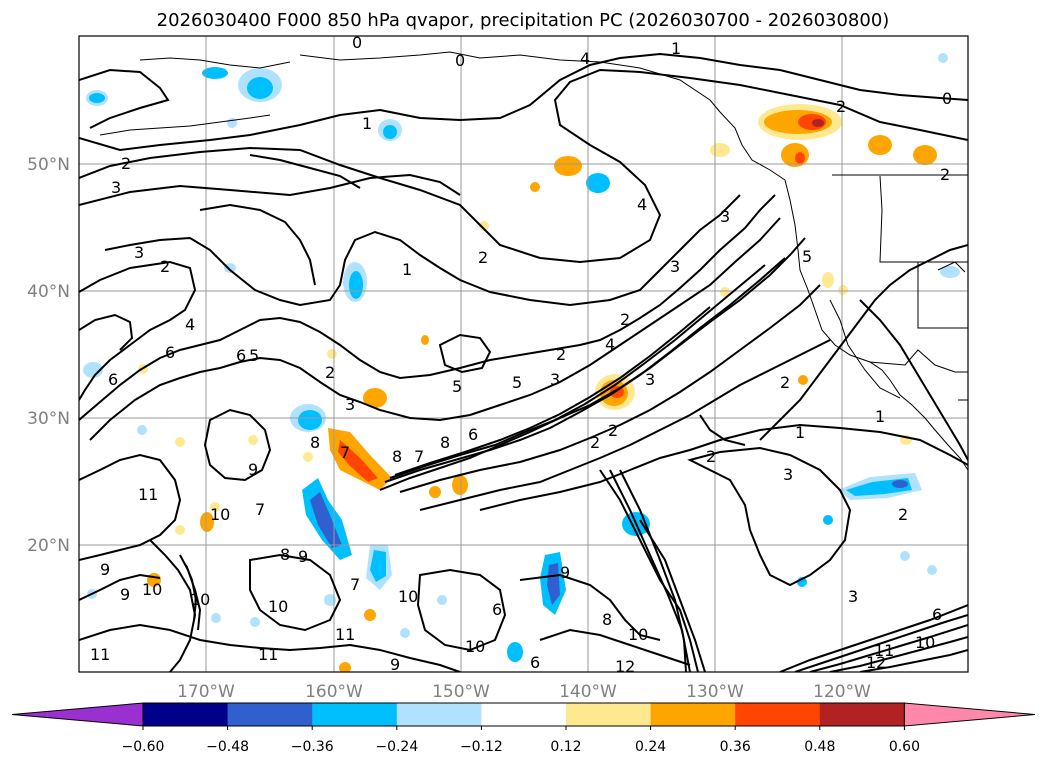 The height and width of the screenshot is (765, 1047). What do you see at coordinates (143, 747) in the screenshot?
I see `colorbar-tick-label: −0.60` at bounding box center [143, 747].